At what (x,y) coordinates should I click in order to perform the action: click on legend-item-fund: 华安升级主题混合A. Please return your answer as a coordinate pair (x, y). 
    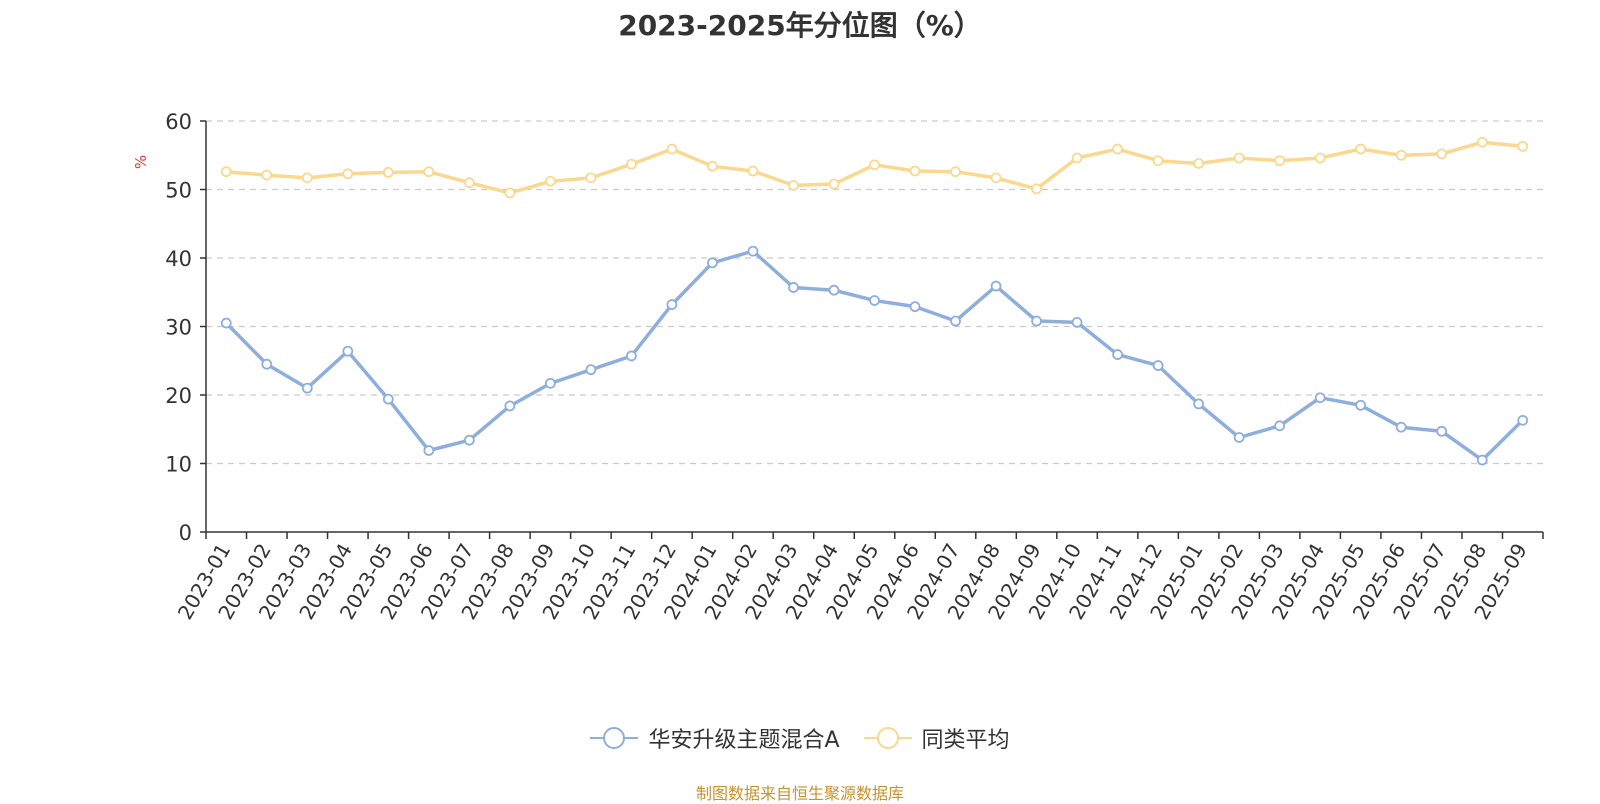
    Looking at the image, I should click on (715, 738).